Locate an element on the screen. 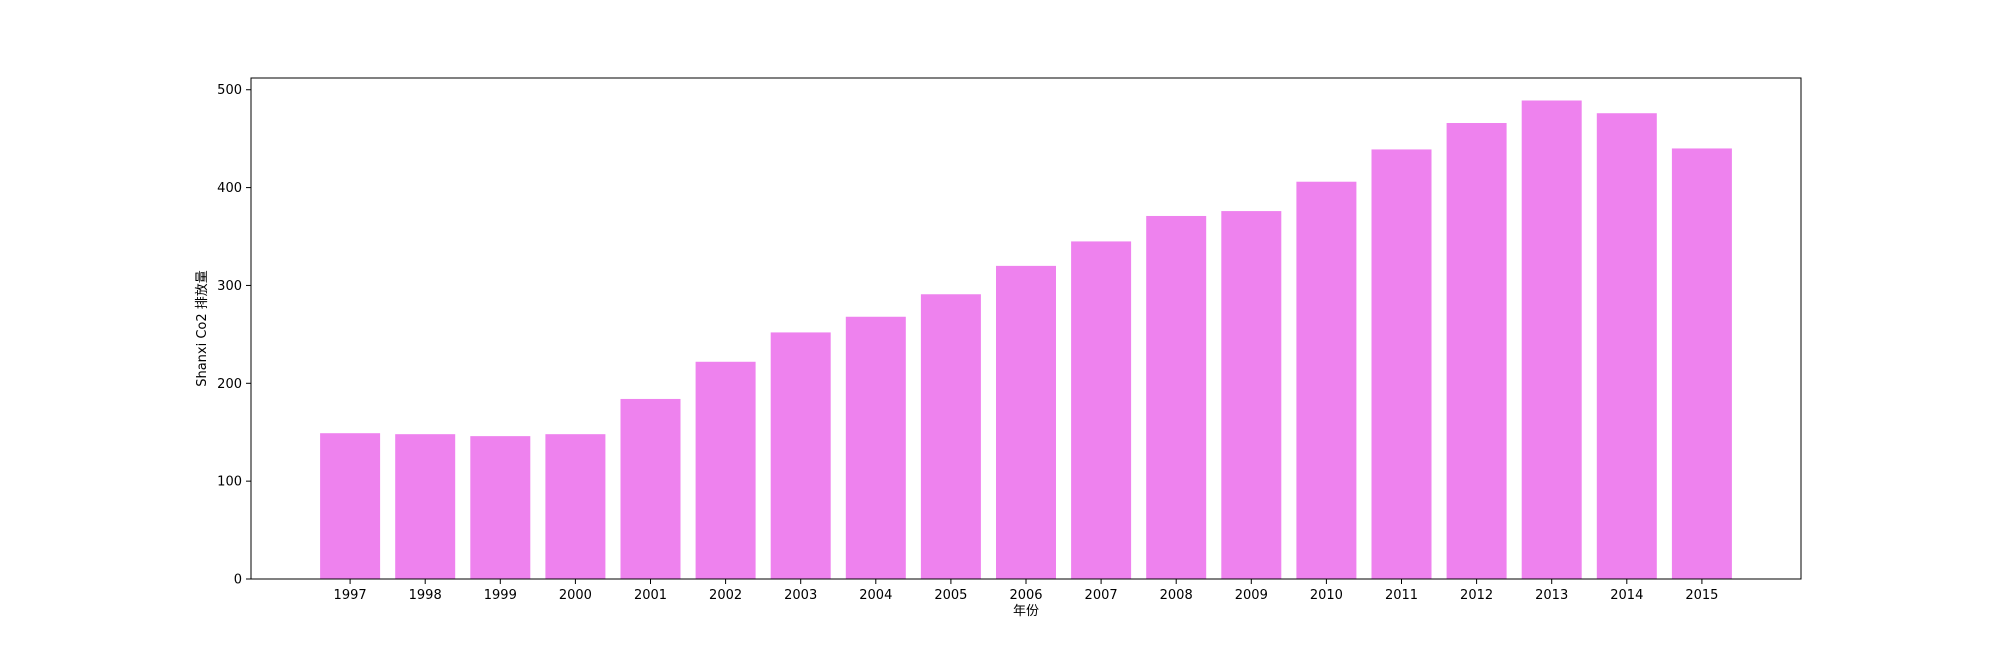  x-tick-label: 2009 is located at coordinates (1251, 595).